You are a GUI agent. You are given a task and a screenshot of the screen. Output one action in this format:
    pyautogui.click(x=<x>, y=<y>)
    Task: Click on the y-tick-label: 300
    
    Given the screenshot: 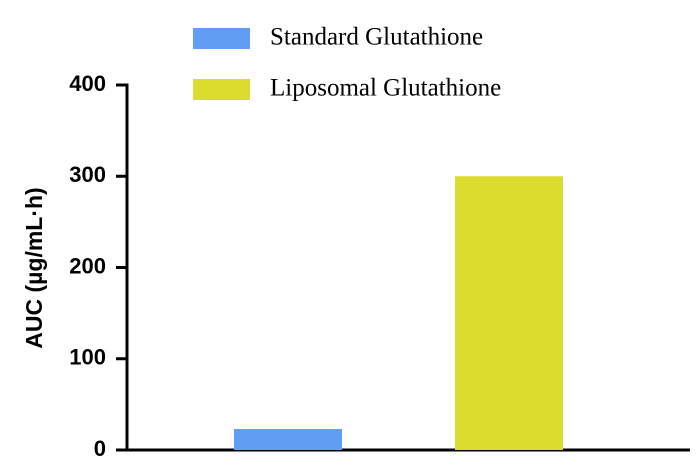 What is the action you would take?
    pyautogui.click(x=87, y=174)
    